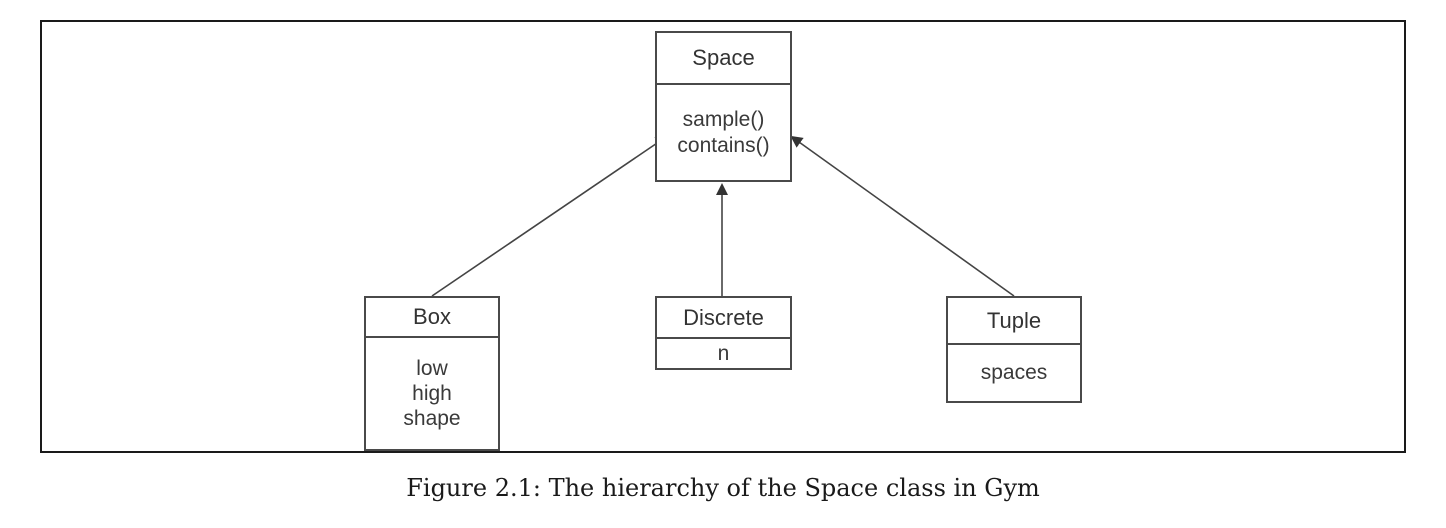  I want to click on class-box-name: Box, so click(432, 318).